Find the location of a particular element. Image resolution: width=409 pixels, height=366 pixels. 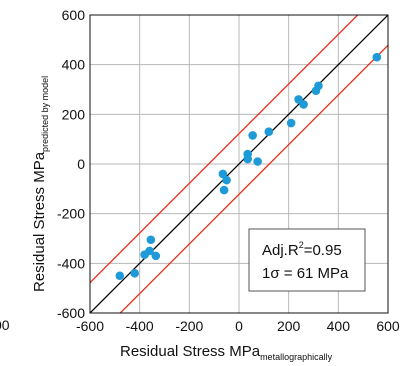

annotation-r2: Adj.R2=0.95 is located at coordinates (302, 249).